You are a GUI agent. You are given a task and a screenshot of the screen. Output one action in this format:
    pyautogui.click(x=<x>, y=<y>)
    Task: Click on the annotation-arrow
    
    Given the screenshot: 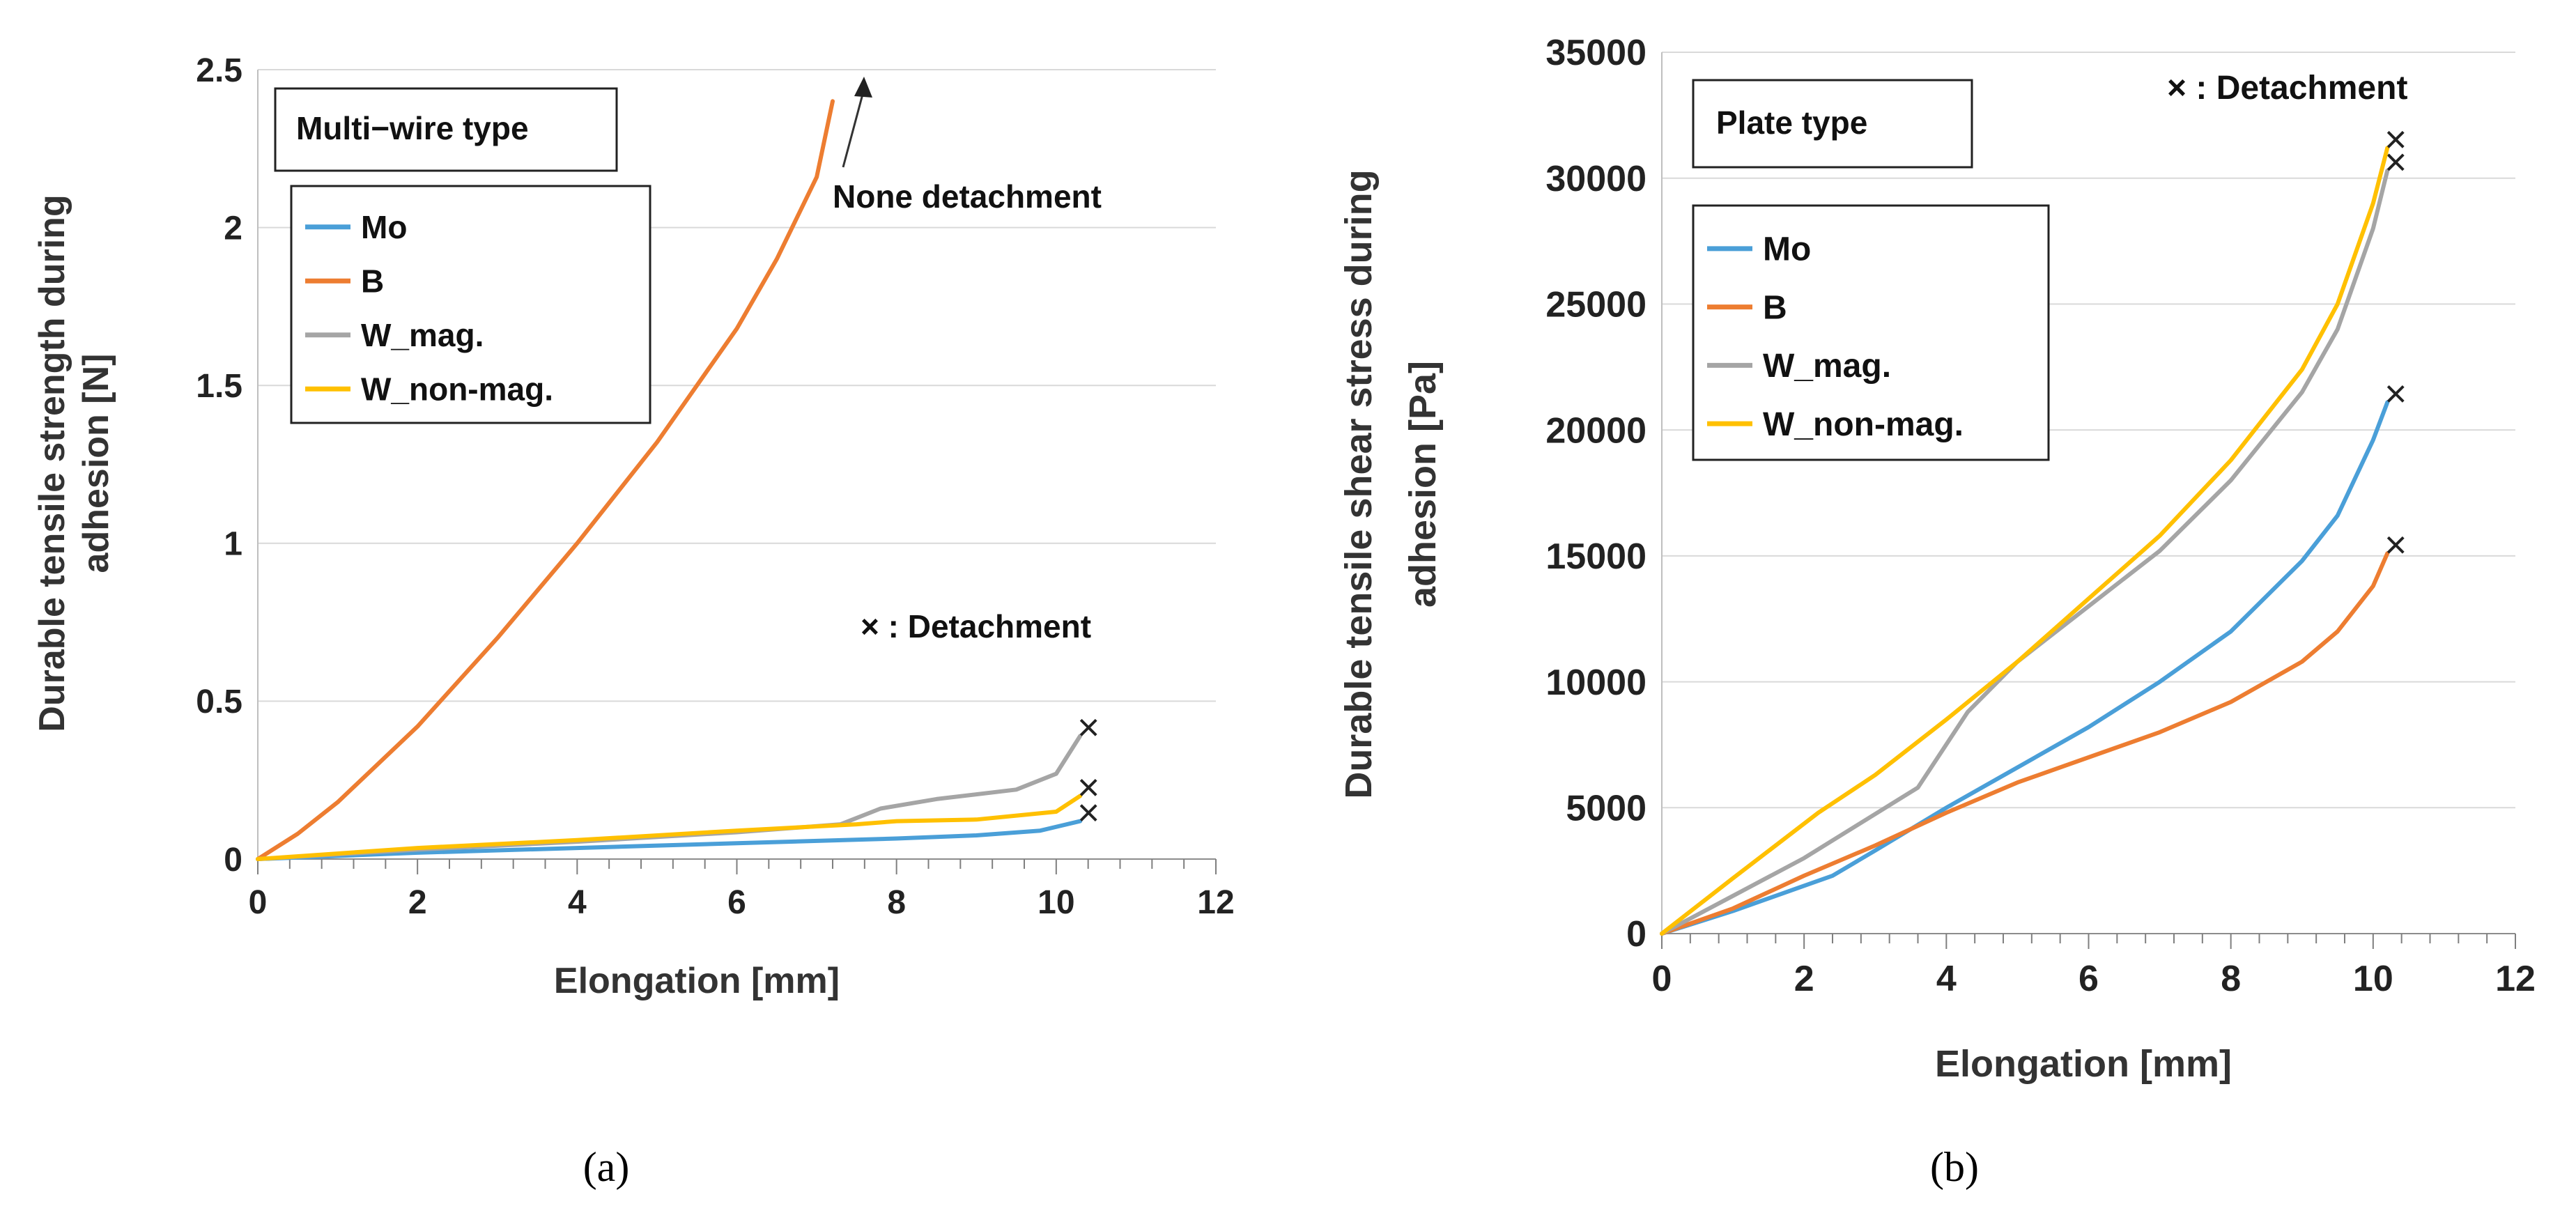 What is the action you would take?
    pyautogui.click(x=853, y=128)
    